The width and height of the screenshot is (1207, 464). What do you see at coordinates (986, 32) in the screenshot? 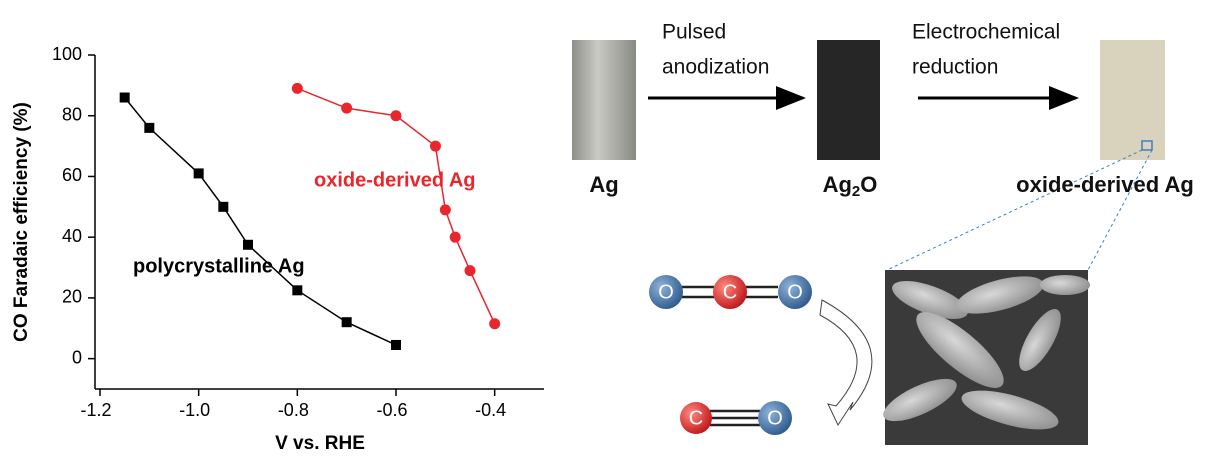
I see `step-label: Electrochemical` at bounding box center [986, 32].